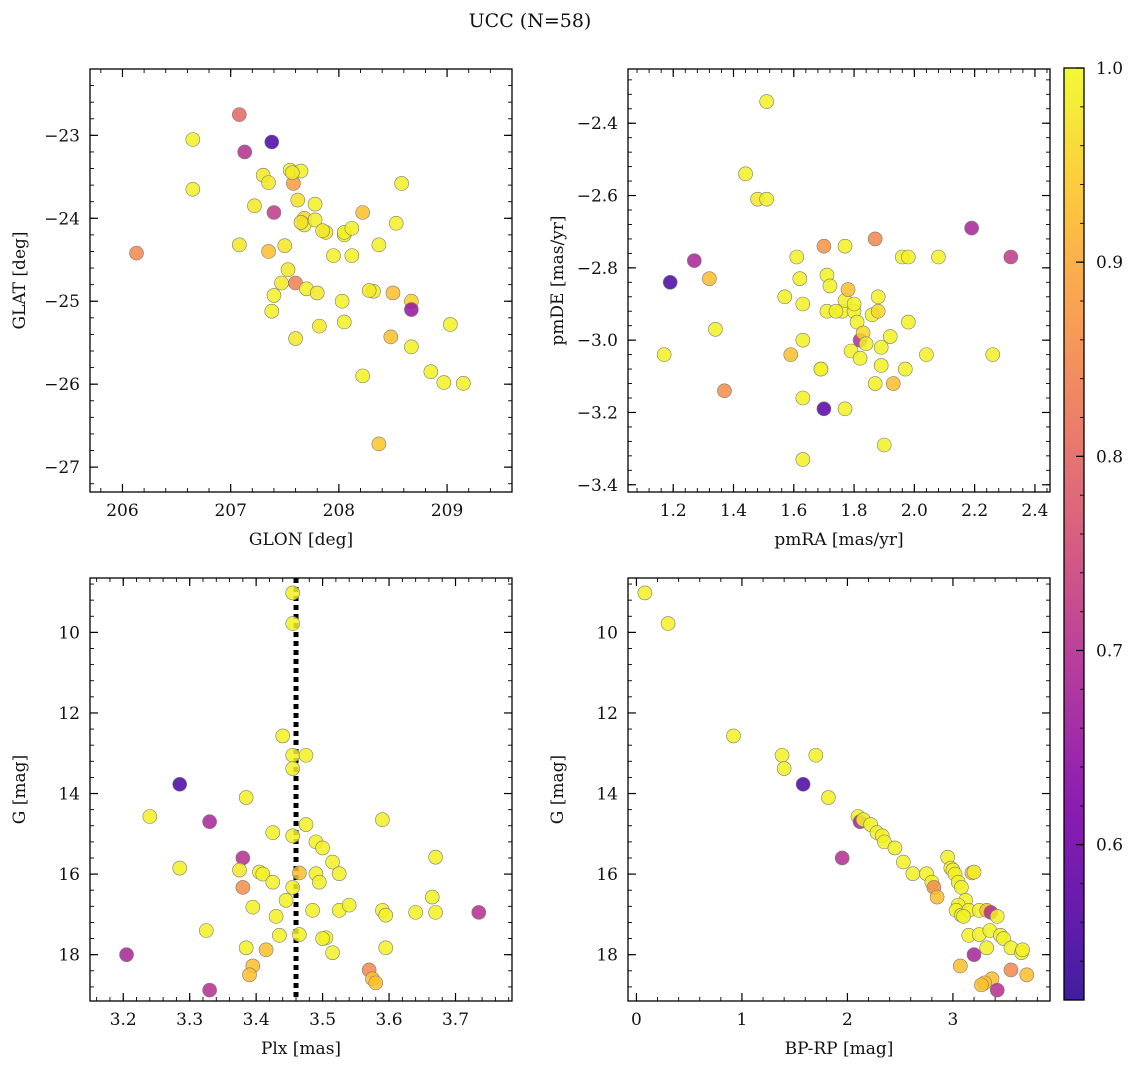 The image size is (1136, 1072). I want to click on x-tick-label: 209, so click(447, 511).